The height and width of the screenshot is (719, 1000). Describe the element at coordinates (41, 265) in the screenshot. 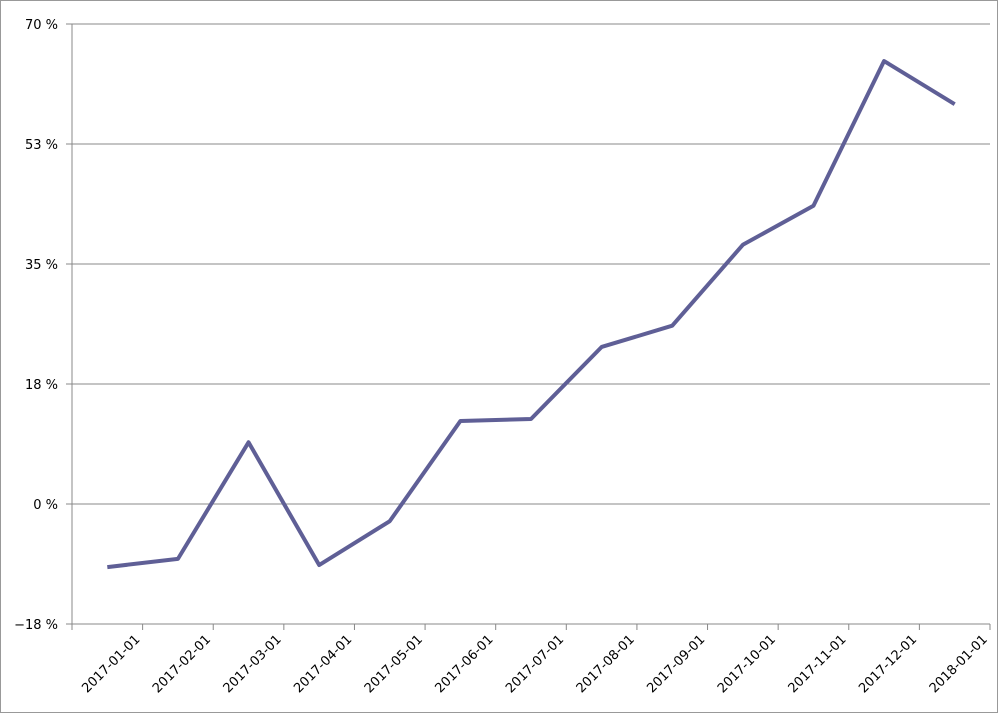

I see `y-tick-label: 35 %` at that location.